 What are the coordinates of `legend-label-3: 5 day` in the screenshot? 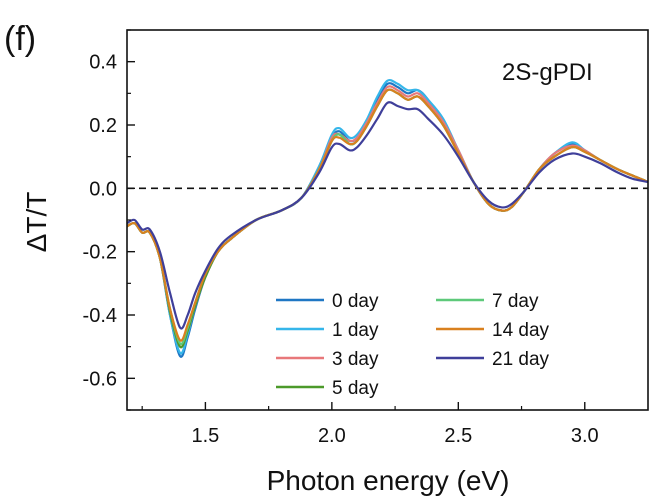 It's located at (355, 388).